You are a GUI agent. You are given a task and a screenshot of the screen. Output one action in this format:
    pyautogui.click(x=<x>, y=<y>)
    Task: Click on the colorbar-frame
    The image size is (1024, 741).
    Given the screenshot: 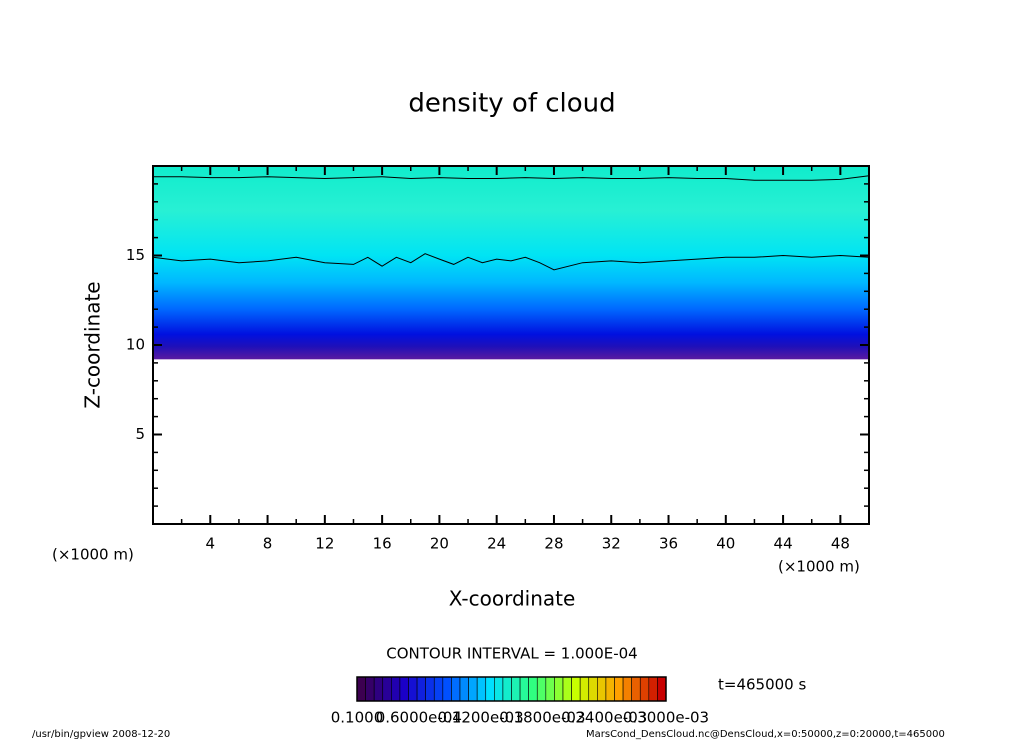 What is the action you would take?
    pyautogui.click(x=511, y=689)
    